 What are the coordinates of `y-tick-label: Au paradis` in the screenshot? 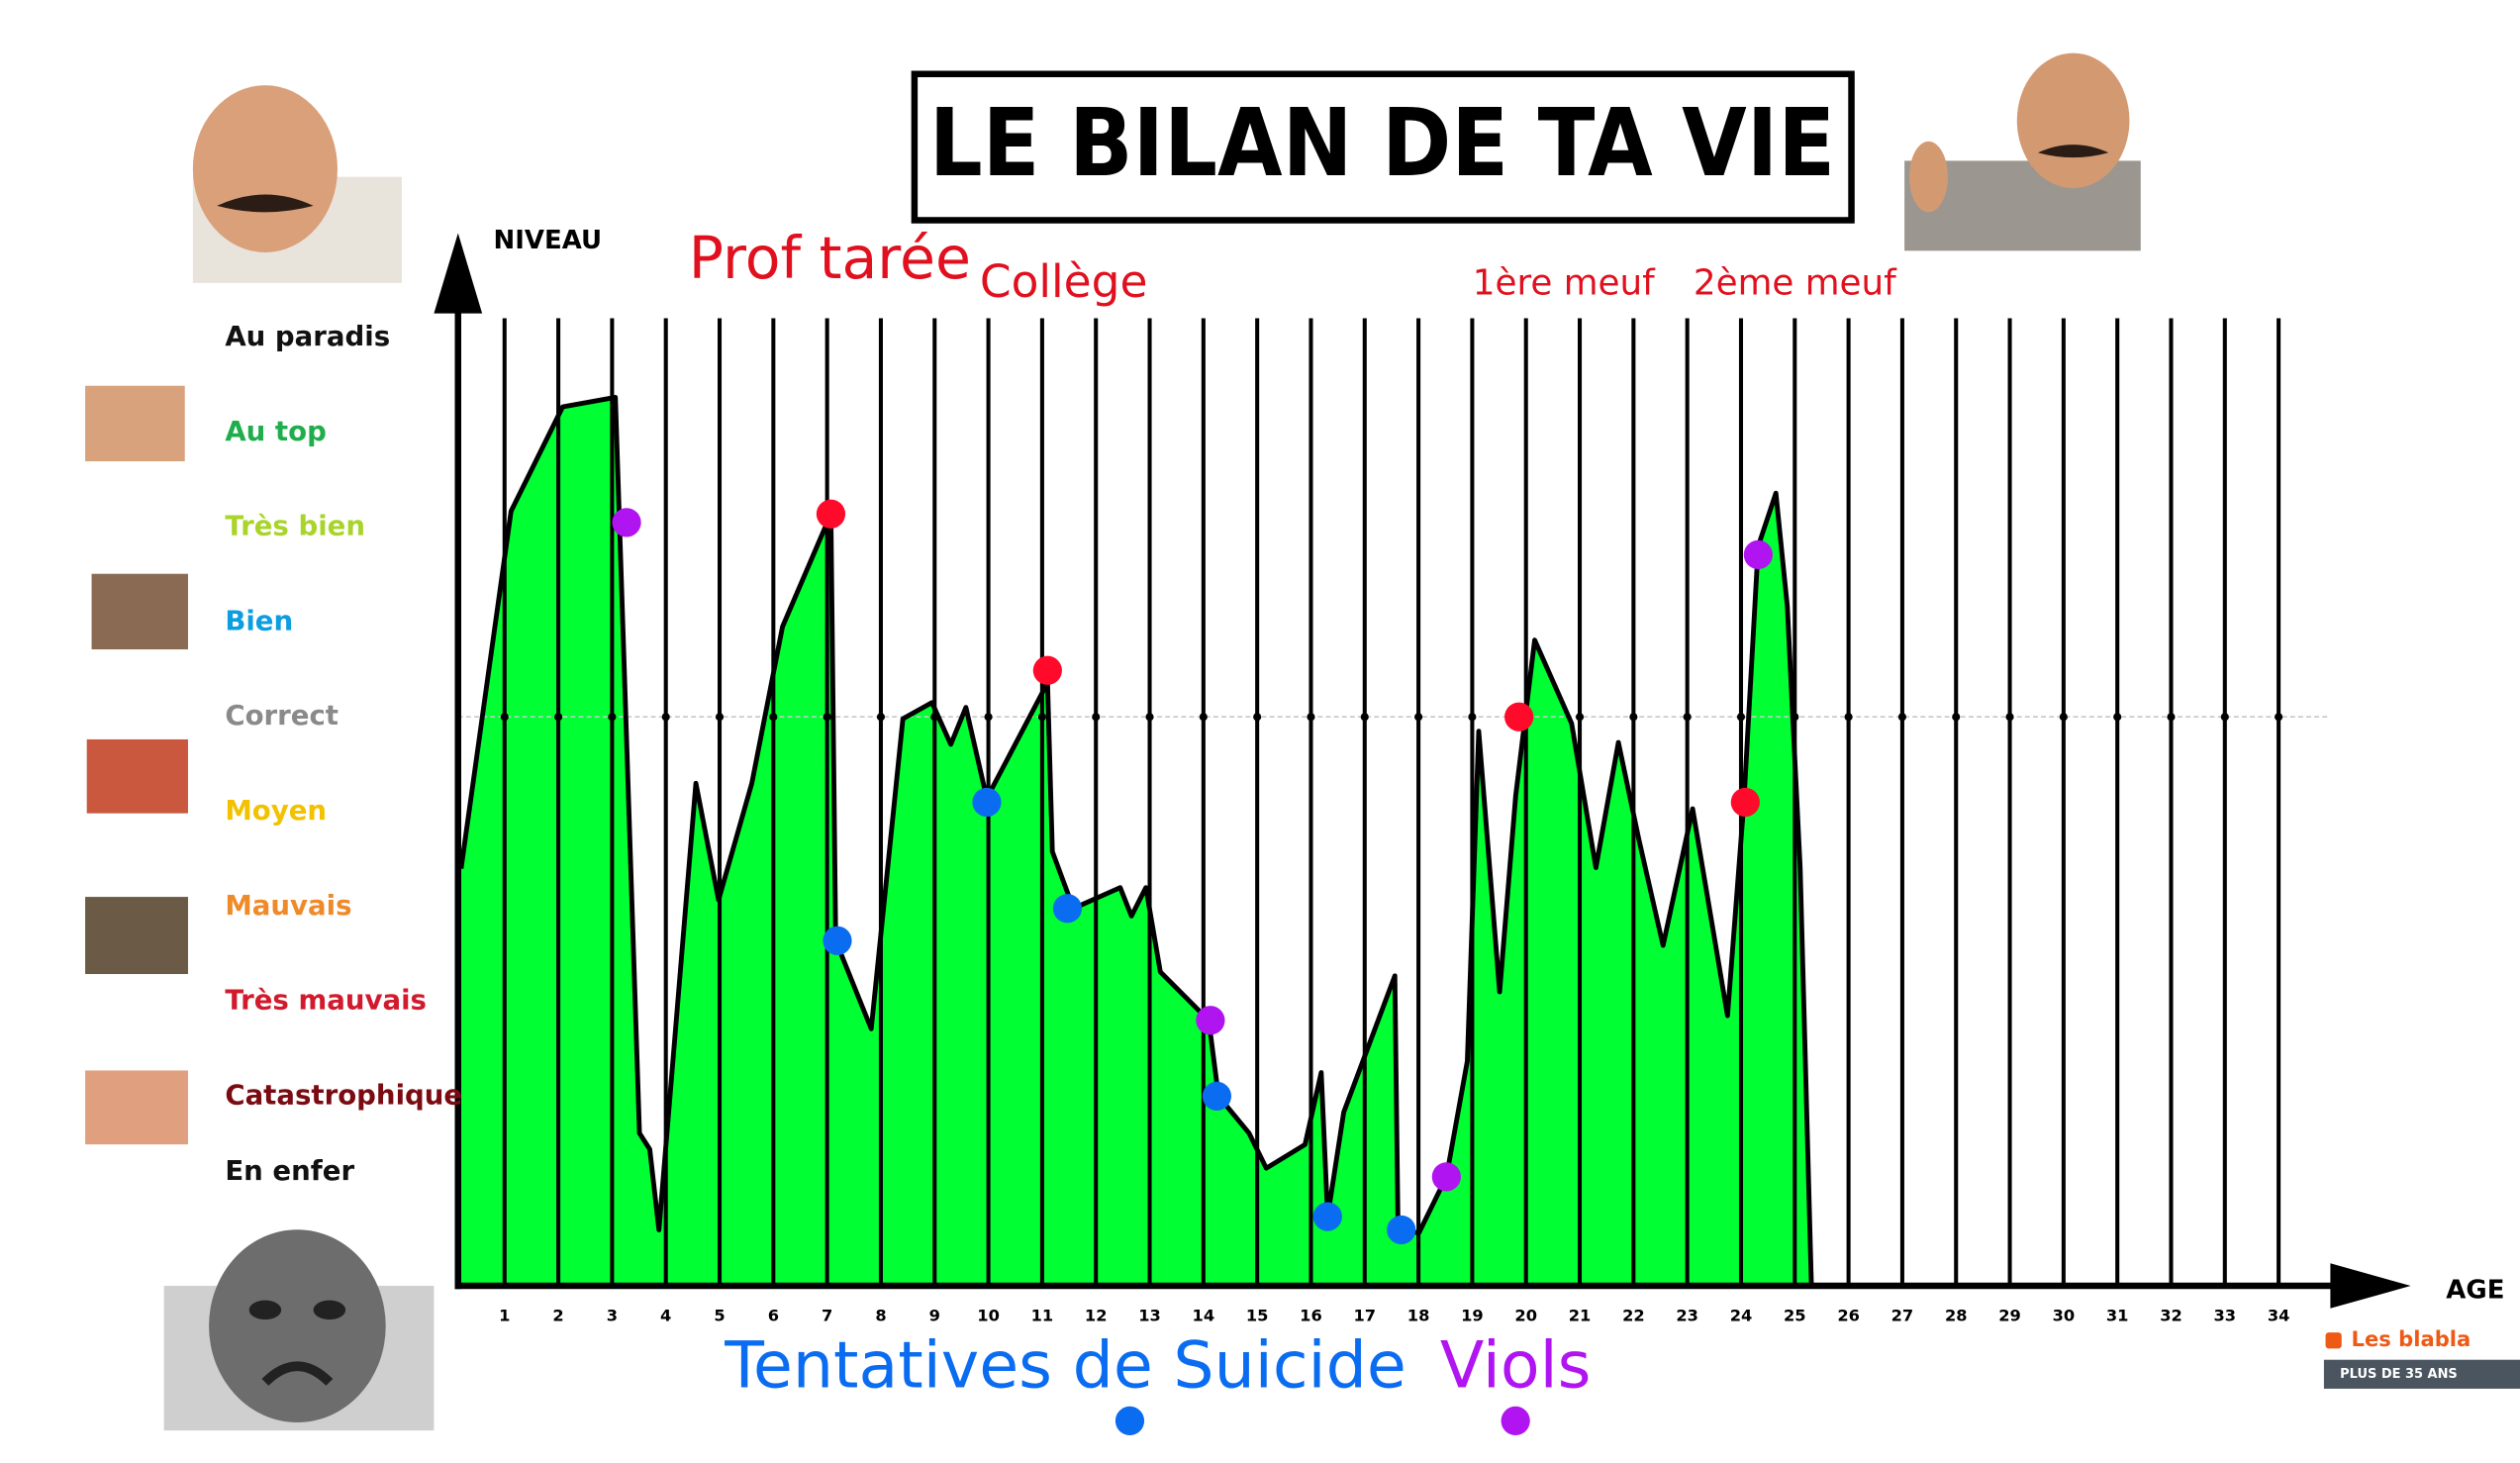 It's located at (307, 336).